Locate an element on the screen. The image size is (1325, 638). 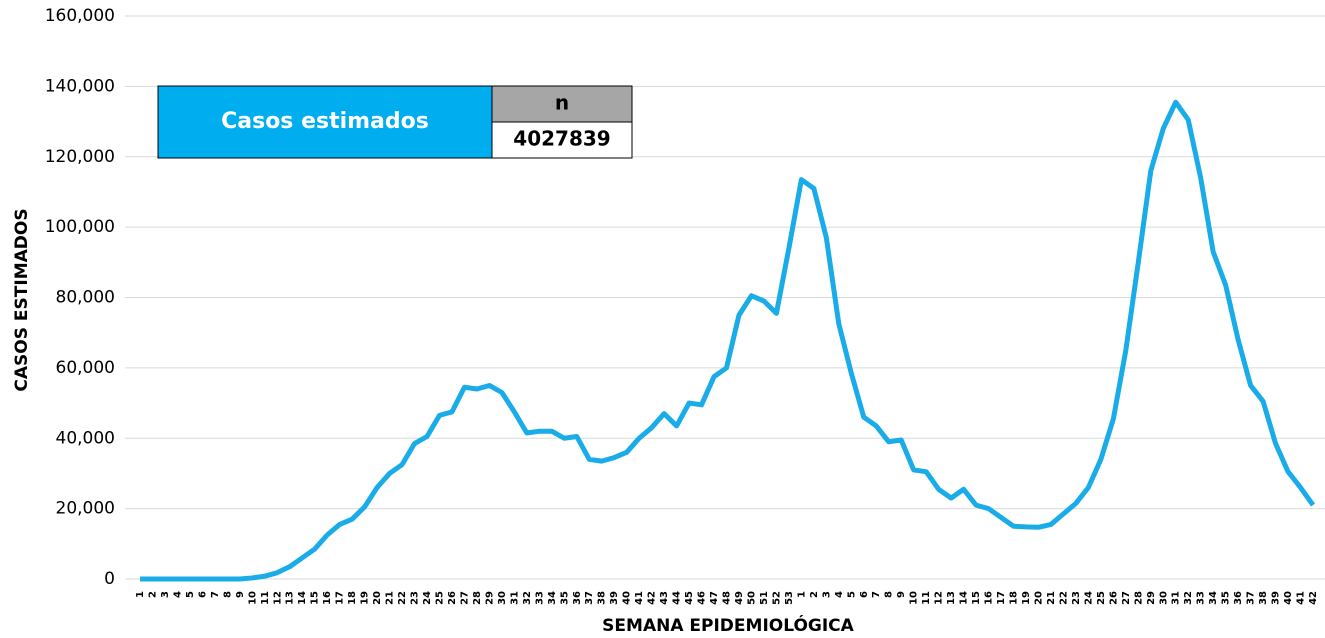
y-tick-label: 0 is located at coordinates (109, 579).